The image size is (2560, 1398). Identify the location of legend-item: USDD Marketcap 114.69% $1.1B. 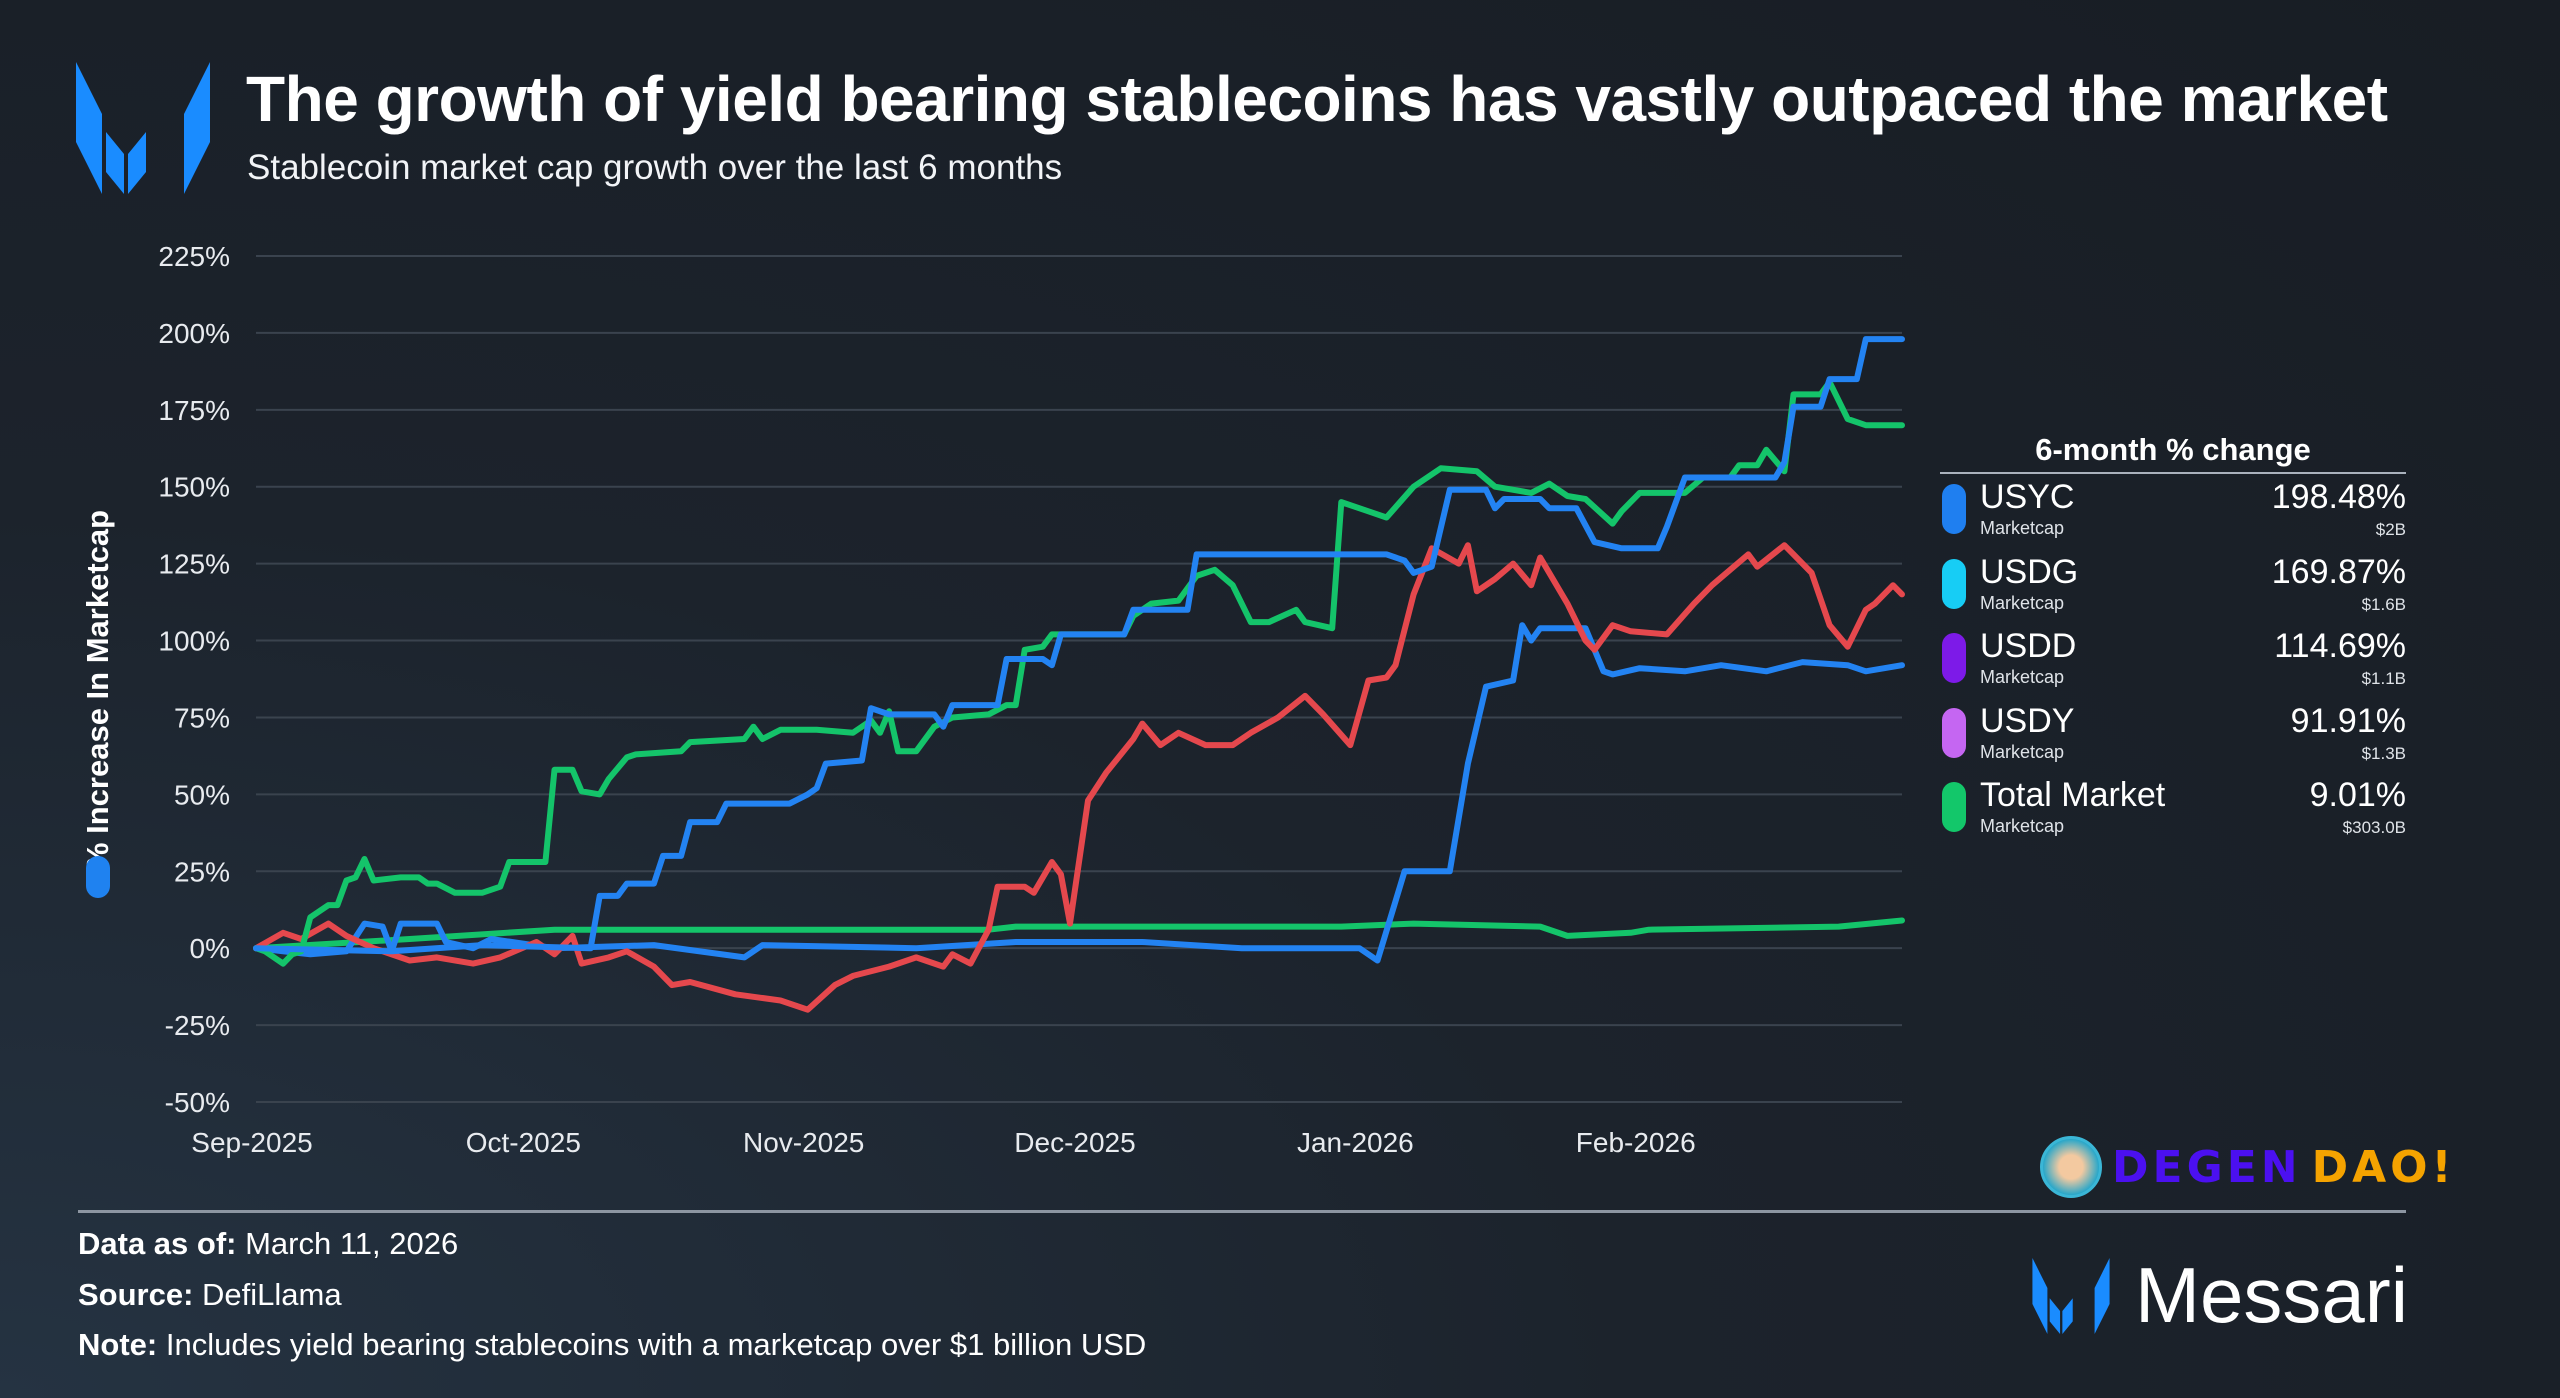
(2173, 660).